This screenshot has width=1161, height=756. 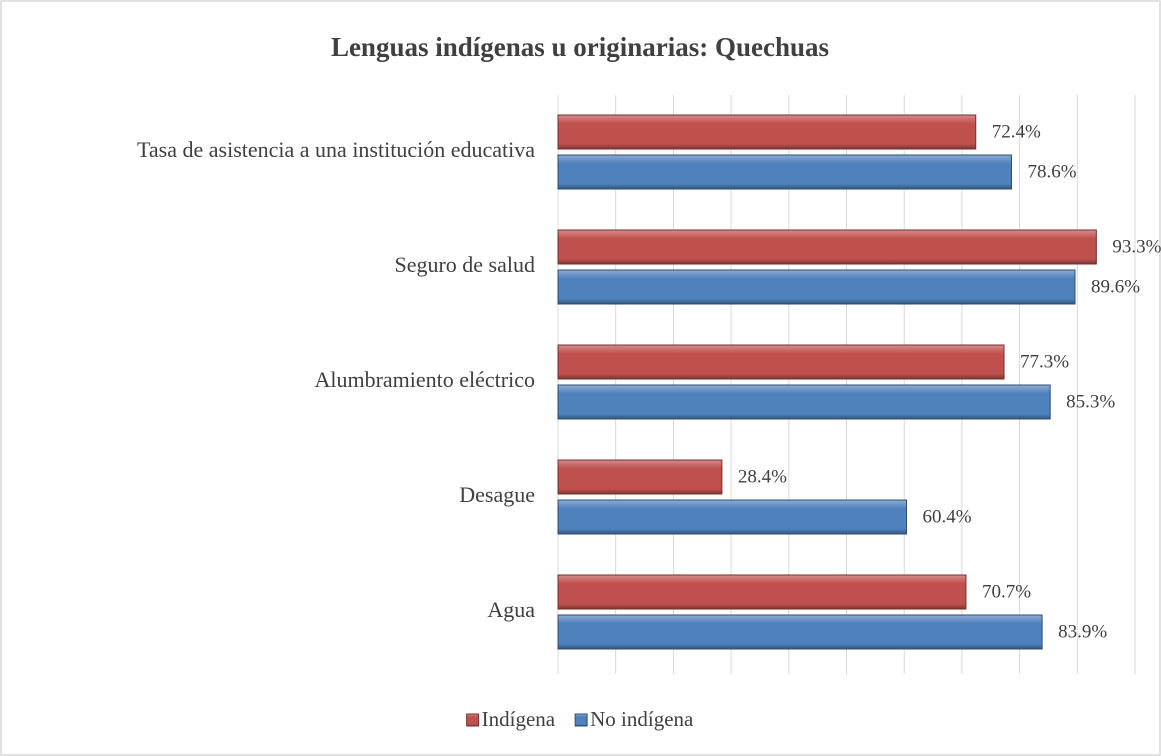 I want to click on value-label: 77.3%, so click(x=1044, y=361).